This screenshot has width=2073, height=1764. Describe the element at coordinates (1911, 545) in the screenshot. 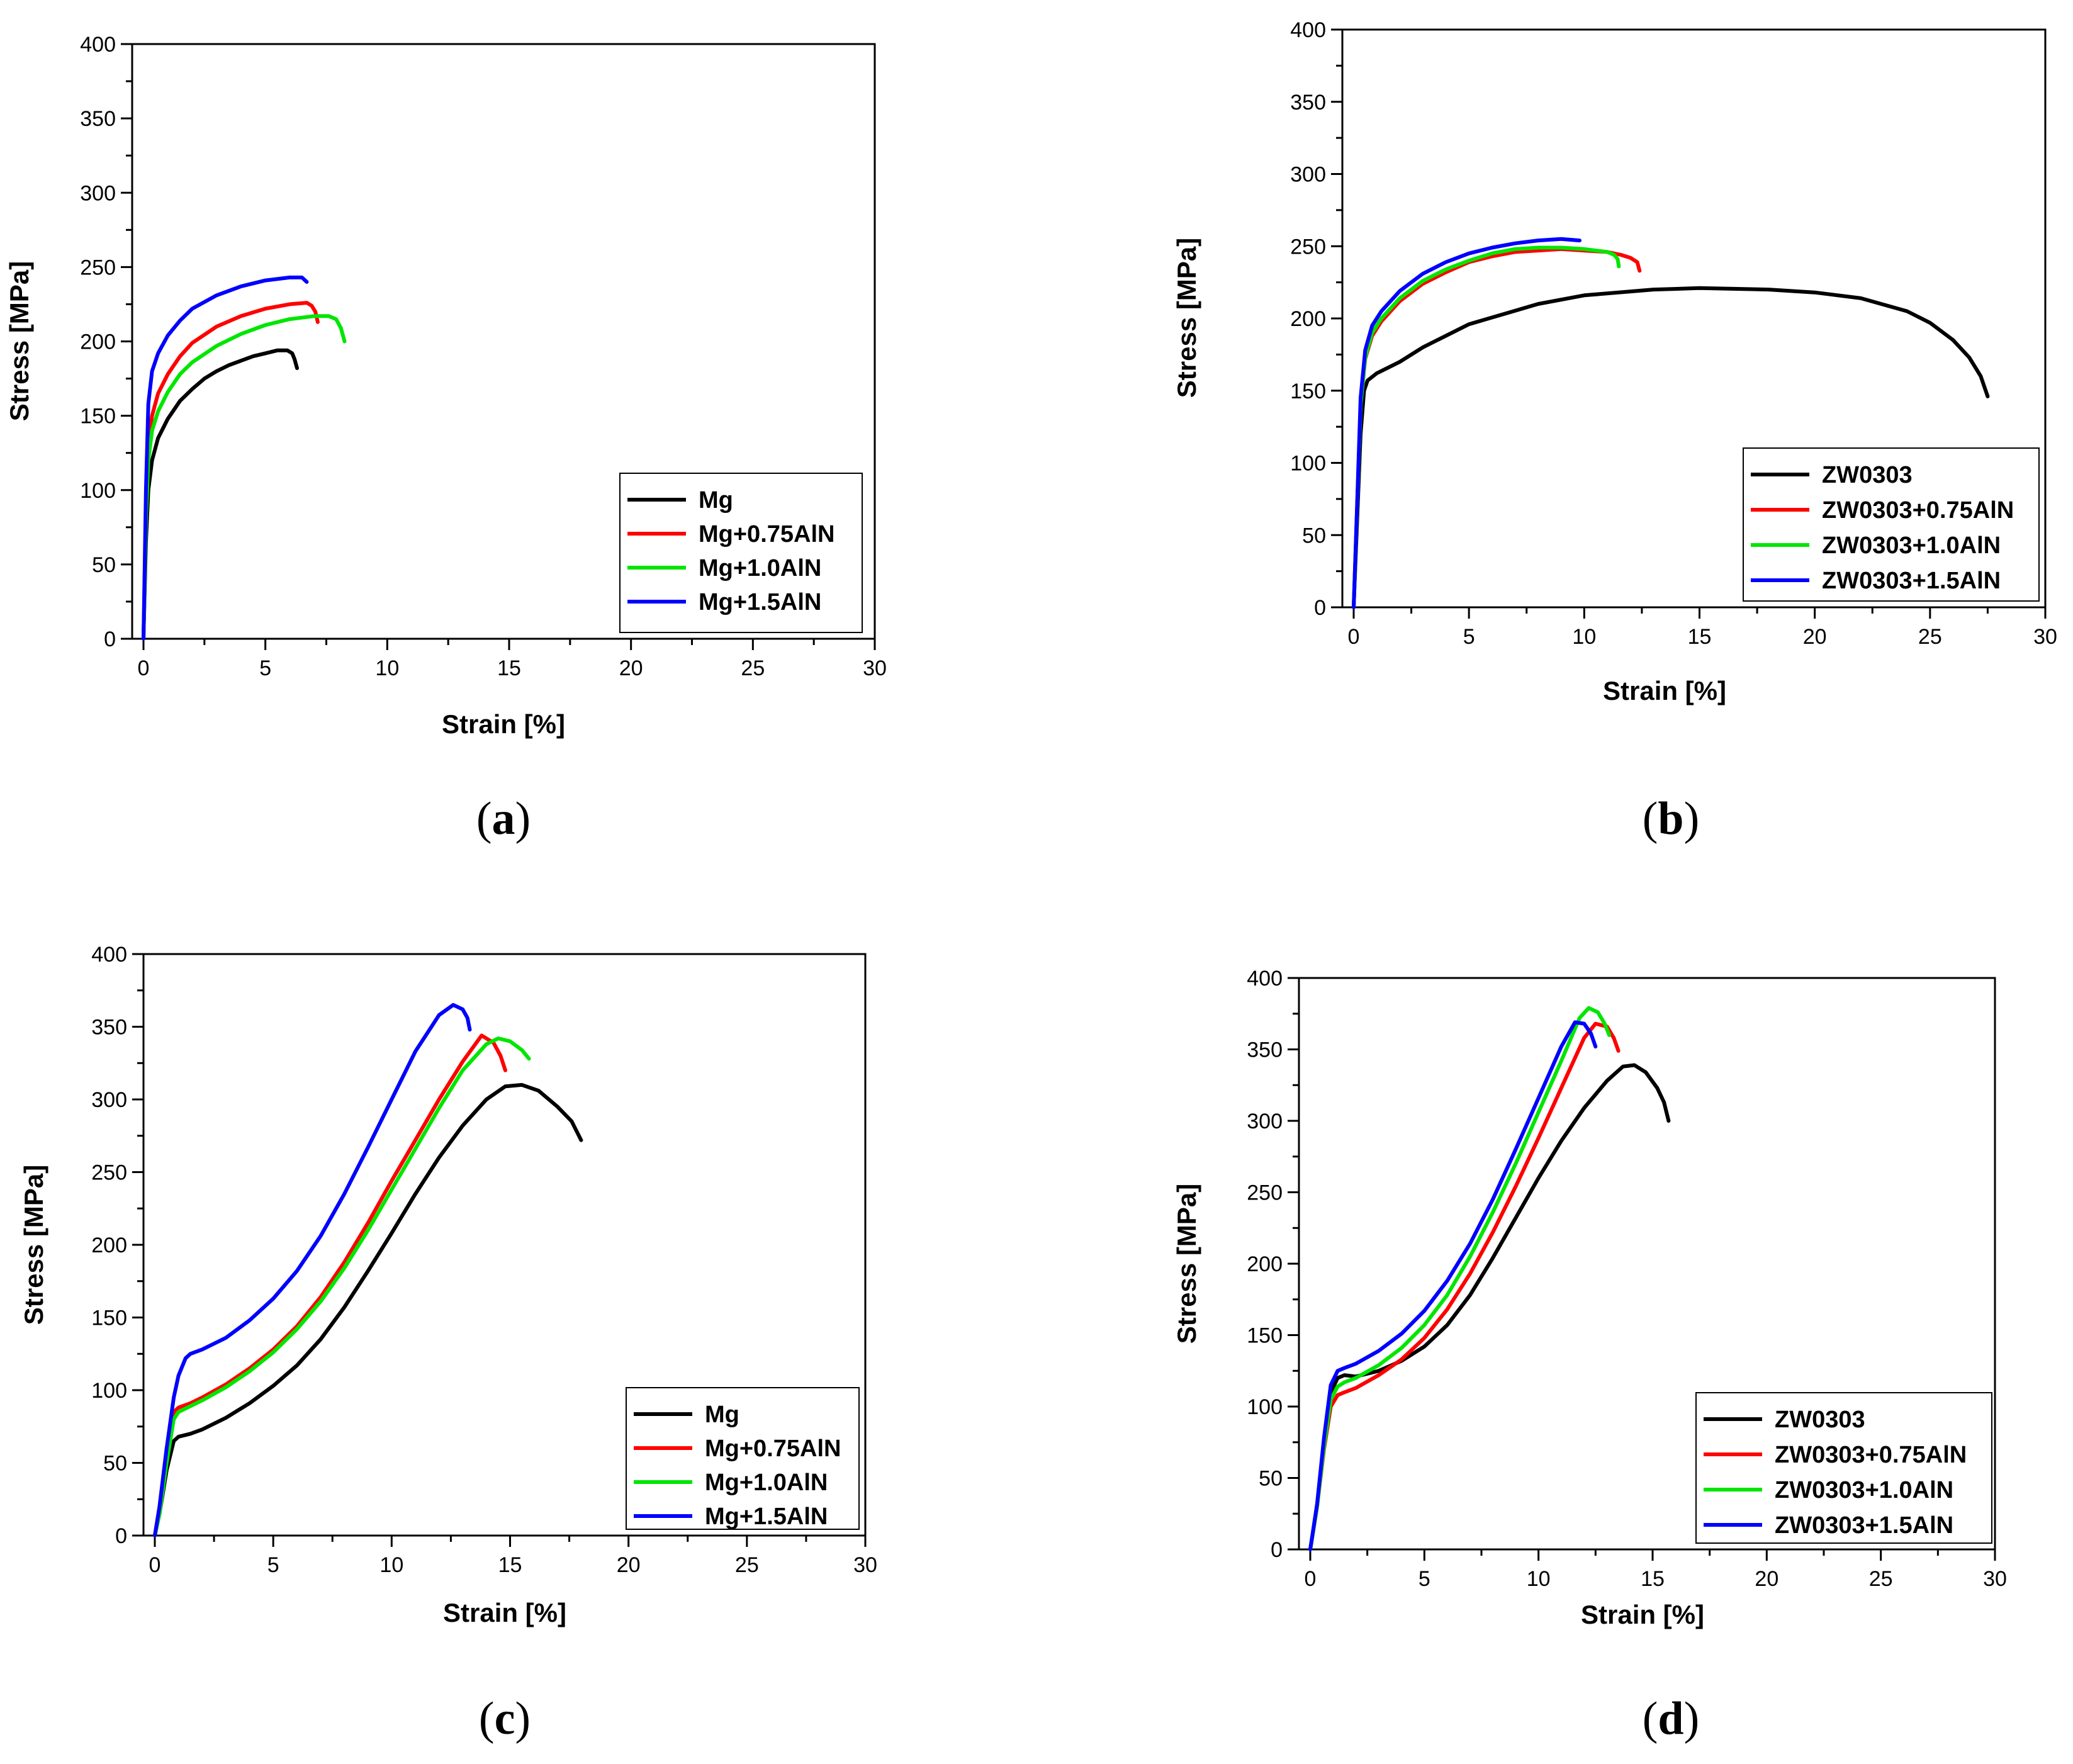

I see `legend-label-3: ZW0303+1.0AlN` at that location.